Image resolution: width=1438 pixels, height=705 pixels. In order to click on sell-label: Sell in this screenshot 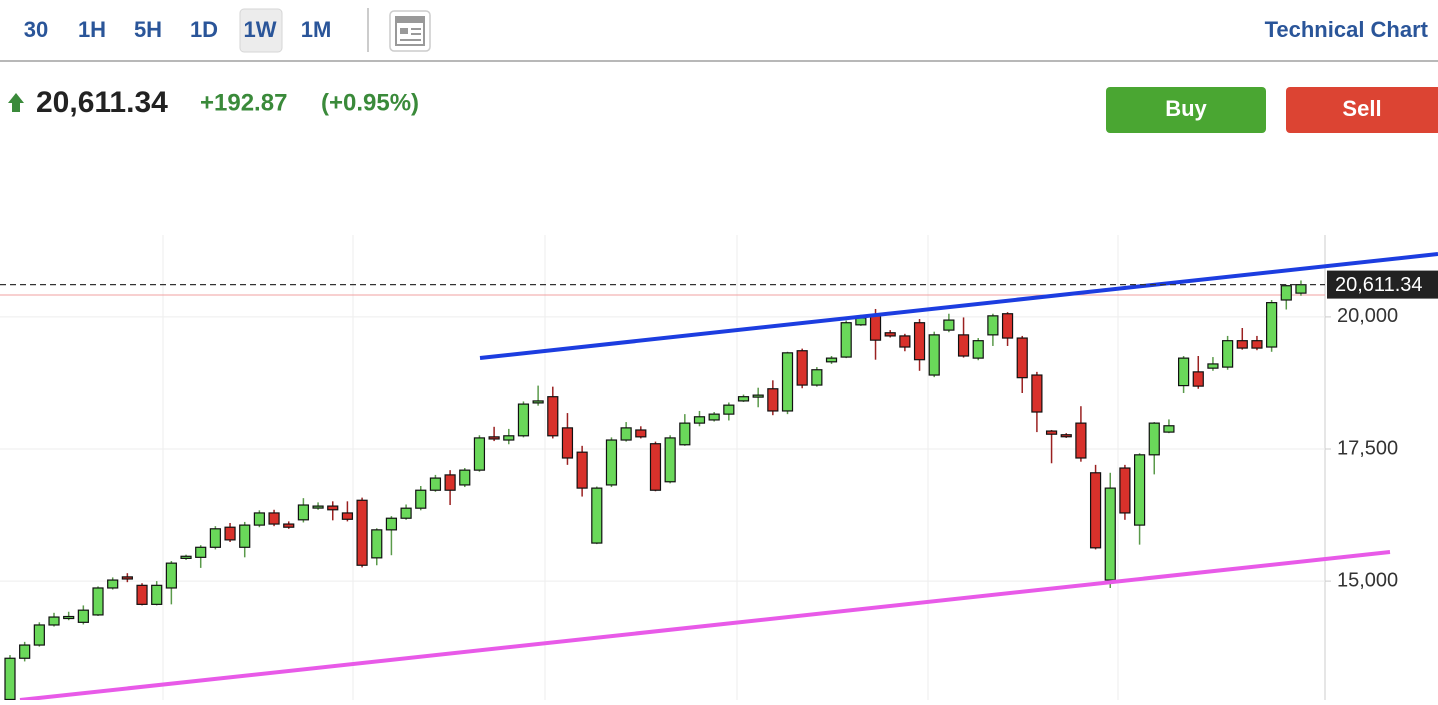, I will do `click(1361, 108)`.